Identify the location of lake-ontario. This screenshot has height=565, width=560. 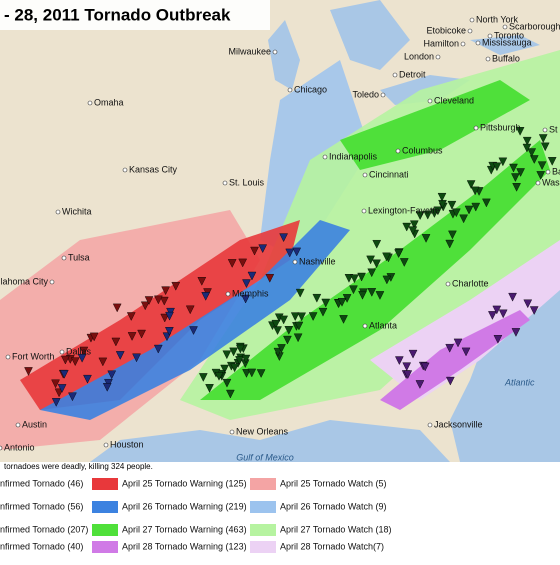
(505, 45).